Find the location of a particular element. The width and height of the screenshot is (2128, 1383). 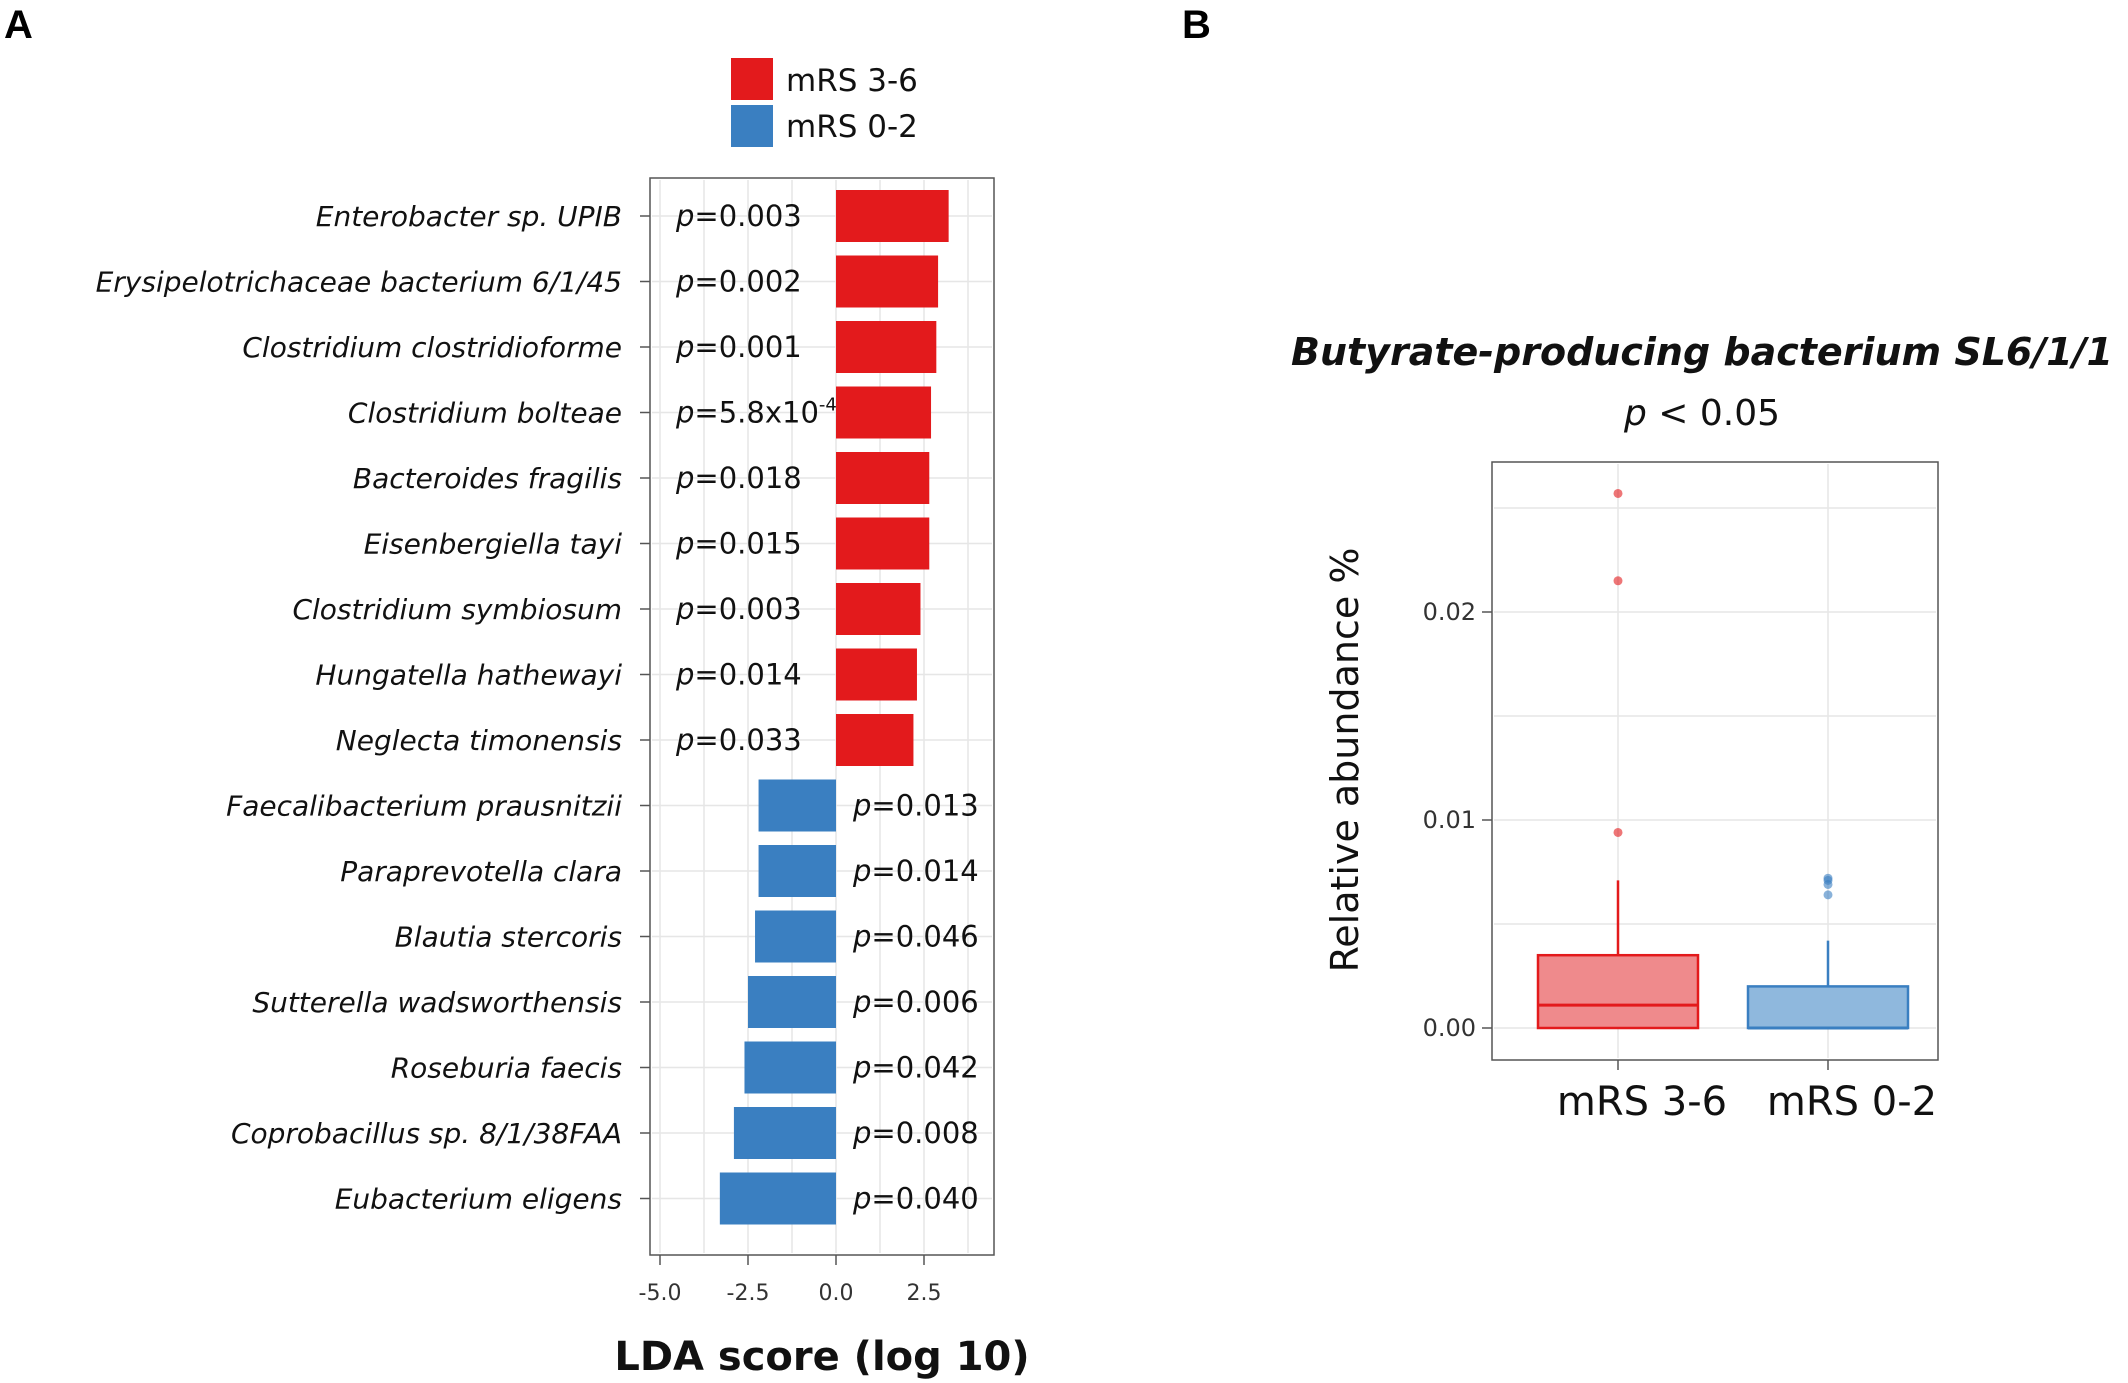

taxon-label: Paraprevotella clara is located at coordinates (481, 871).